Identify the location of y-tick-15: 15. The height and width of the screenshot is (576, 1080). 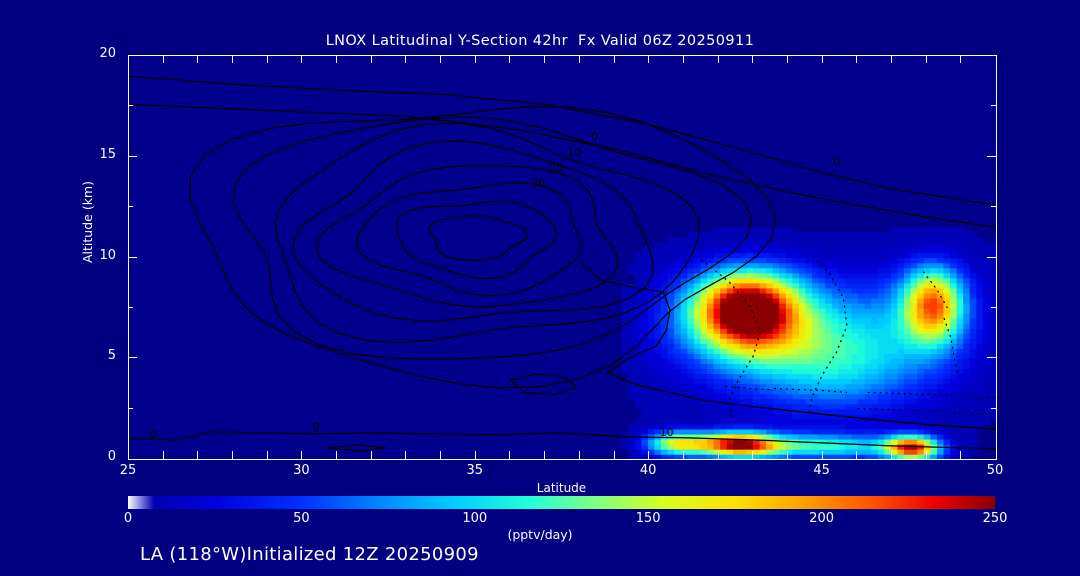
(107, 154).